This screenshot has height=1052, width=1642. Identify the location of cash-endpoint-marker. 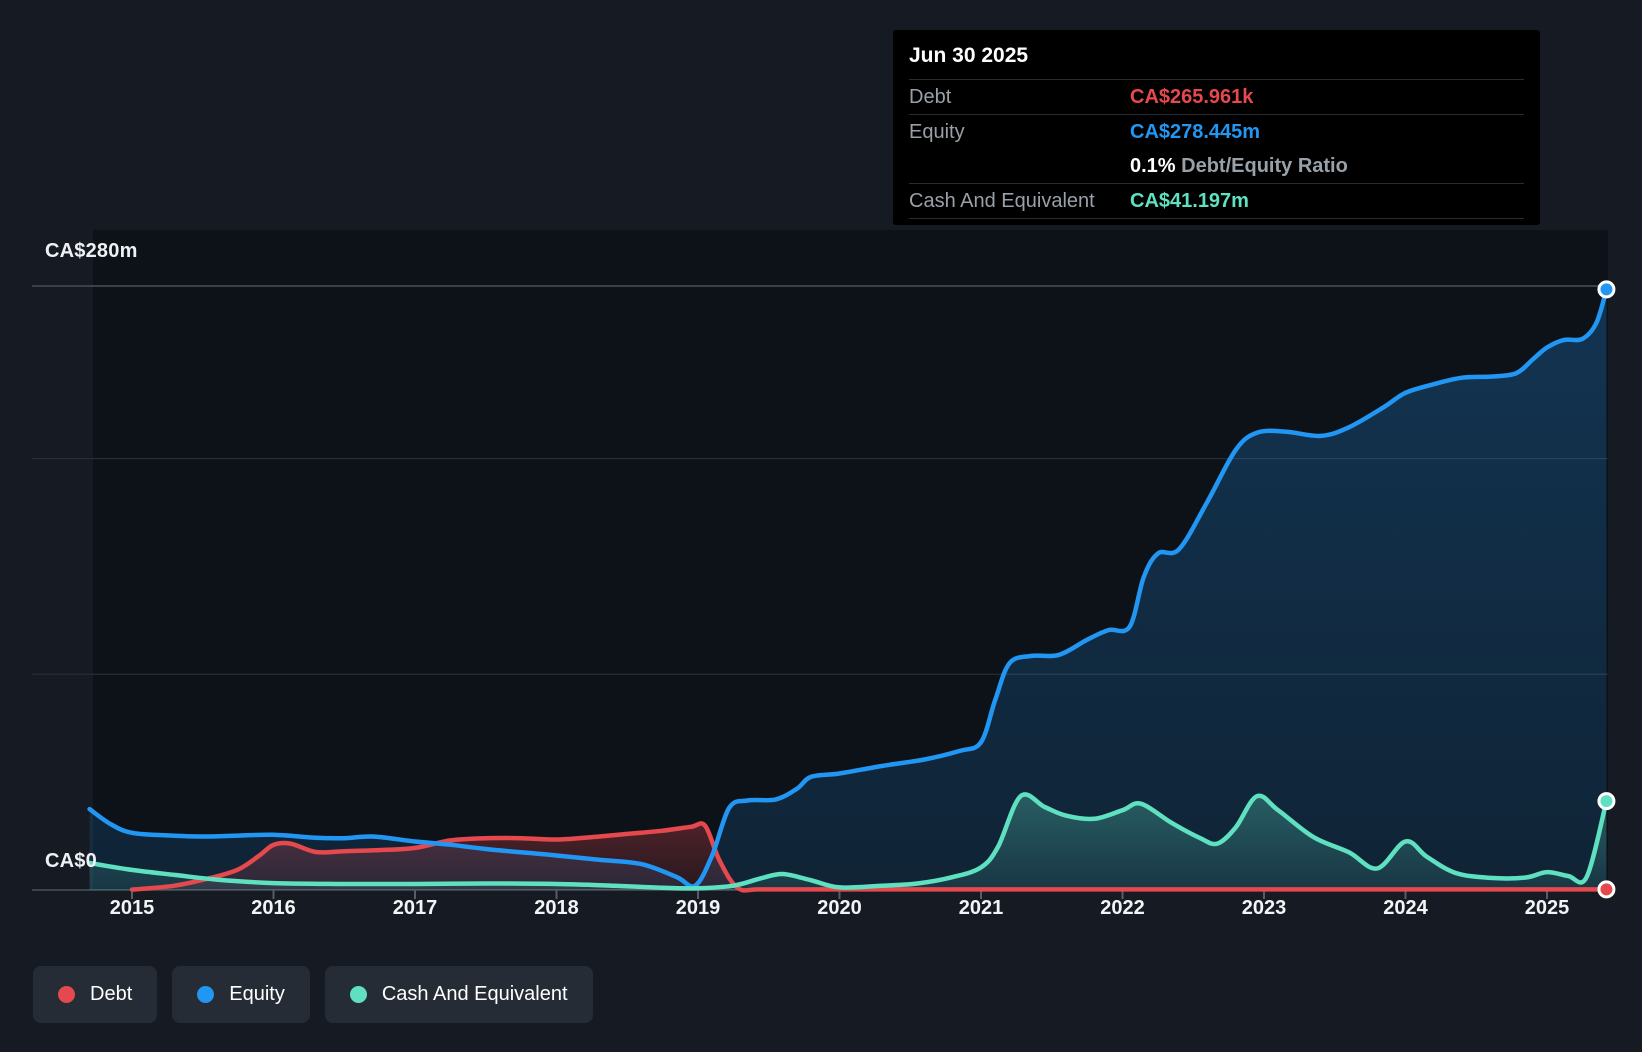
(1606, 801).